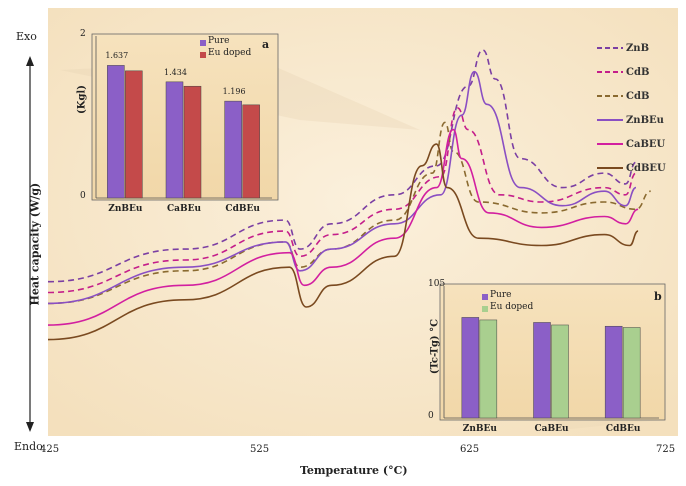 This screenshot has height=486, width=686. I want to click on inset-a, so click(185, 117).